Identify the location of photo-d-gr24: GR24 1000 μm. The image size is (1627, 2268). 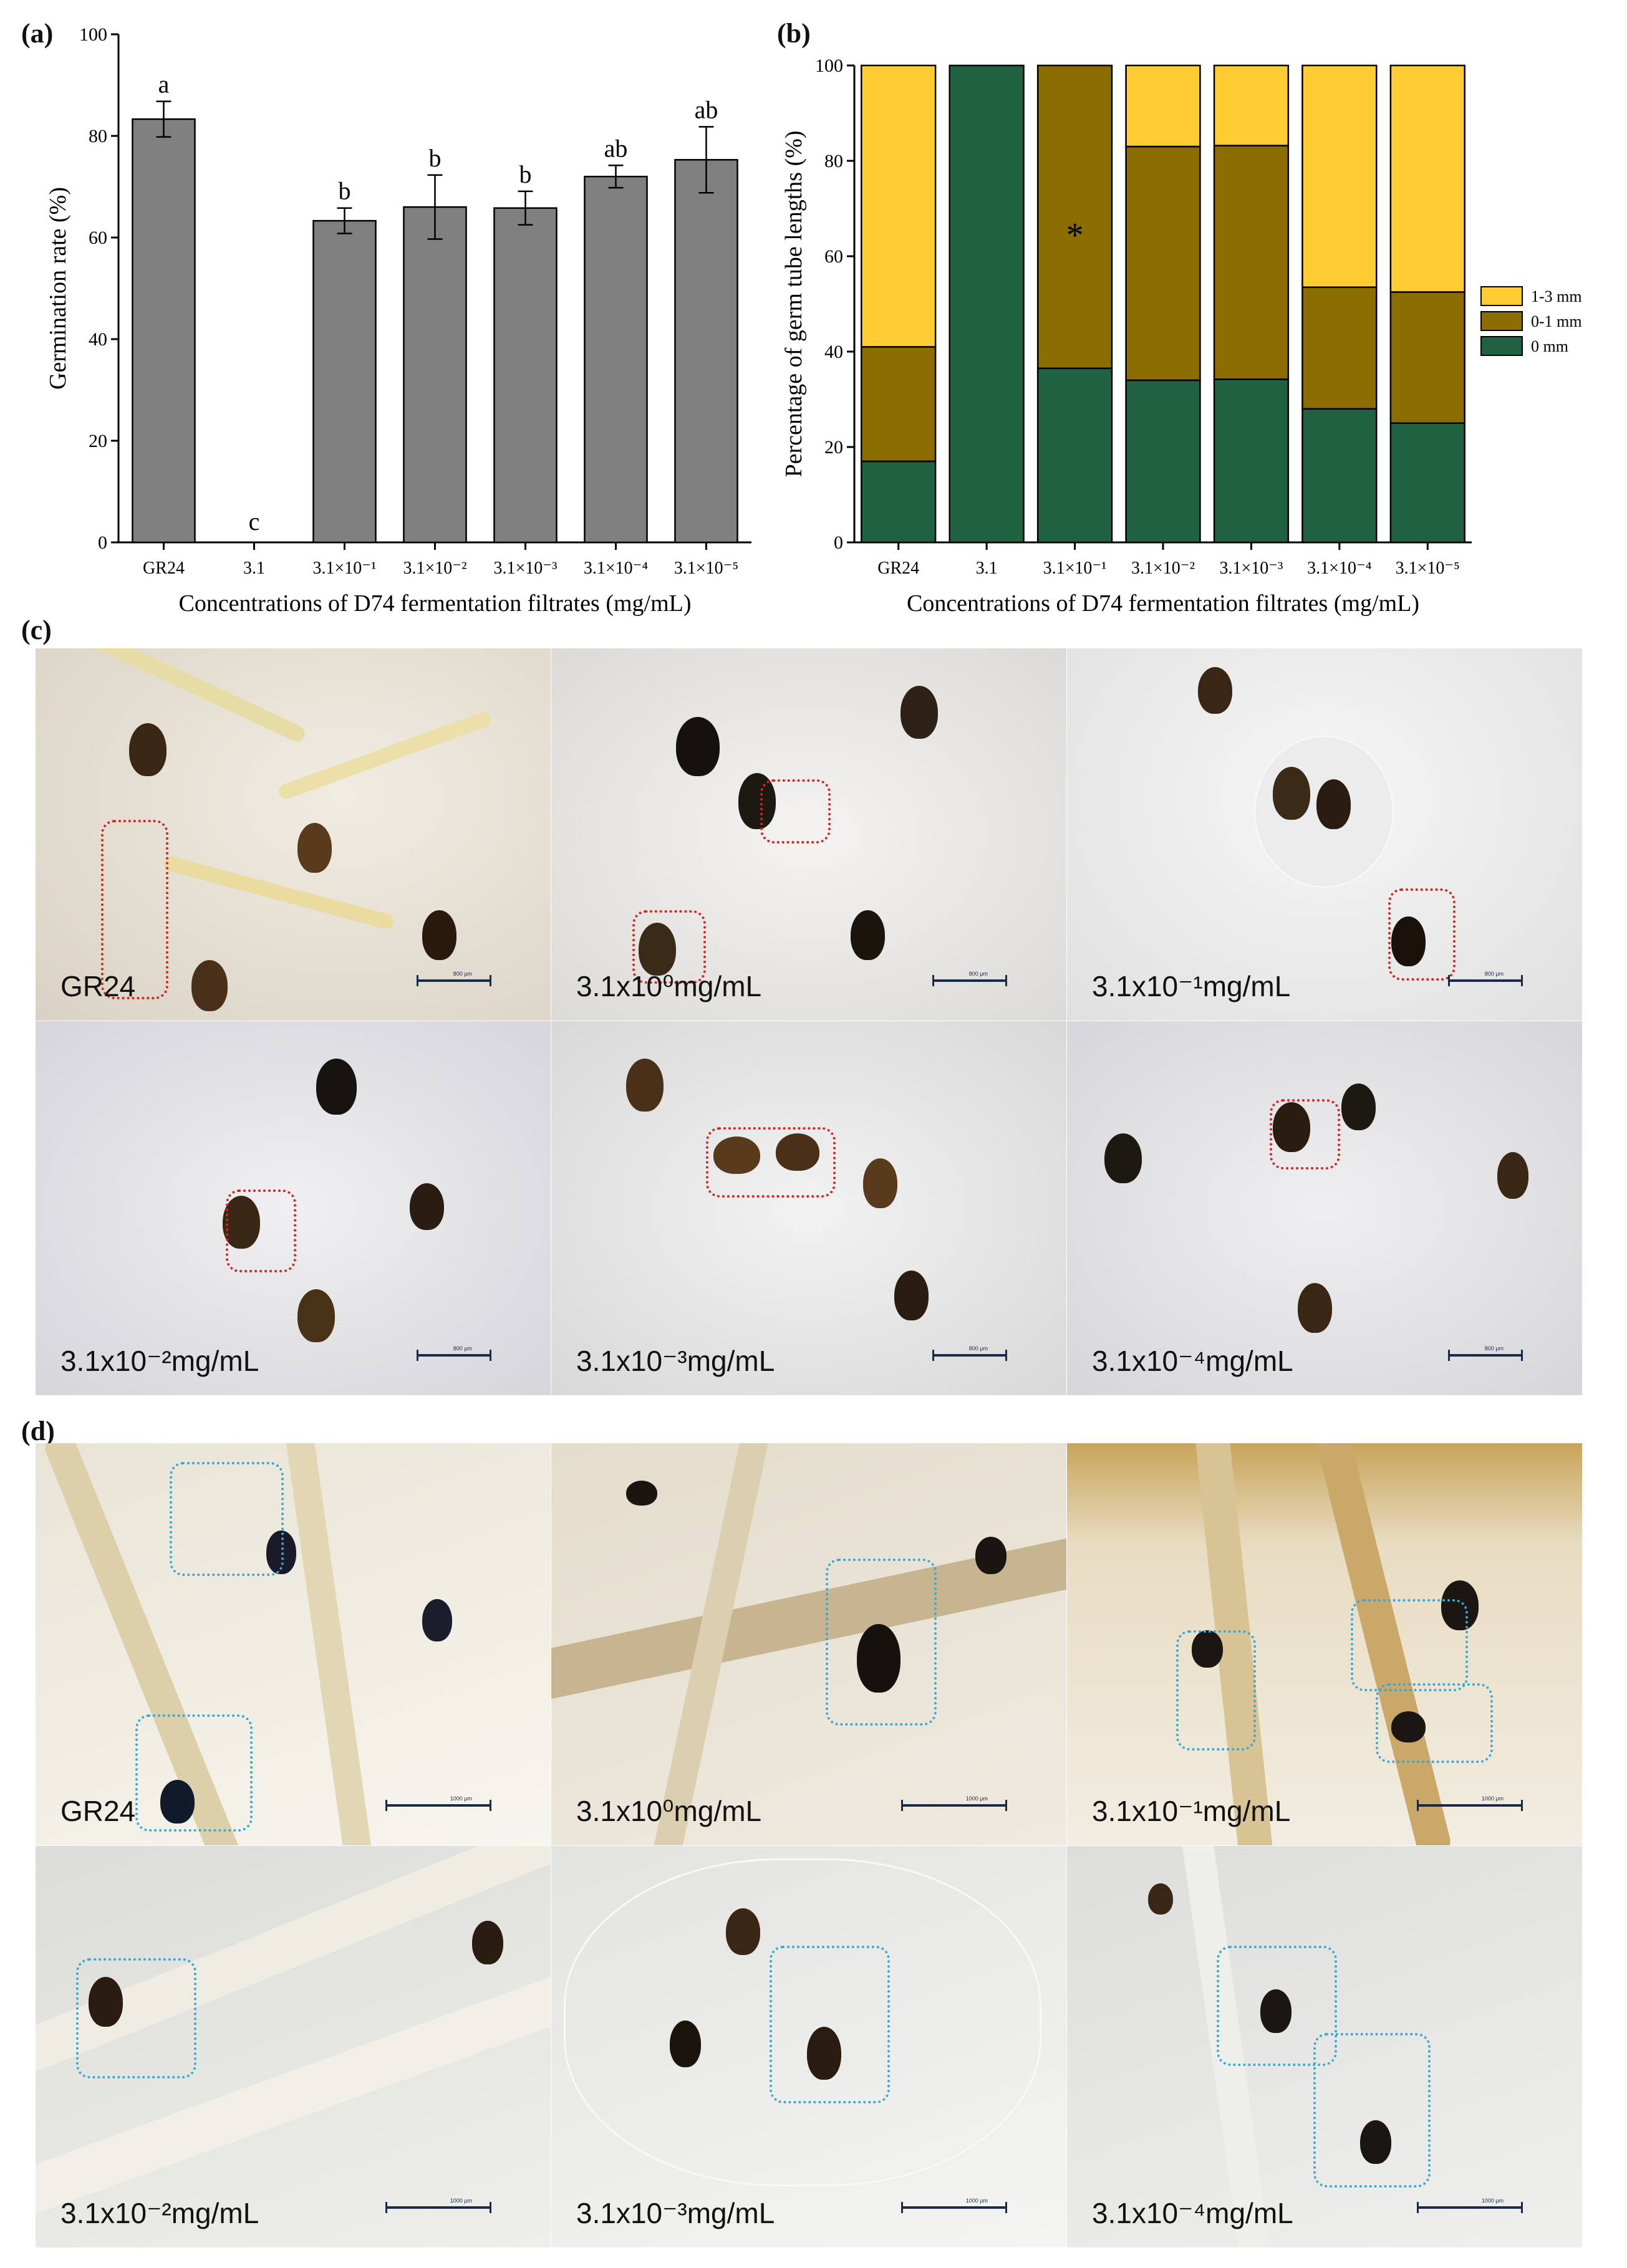
(293, 1644).